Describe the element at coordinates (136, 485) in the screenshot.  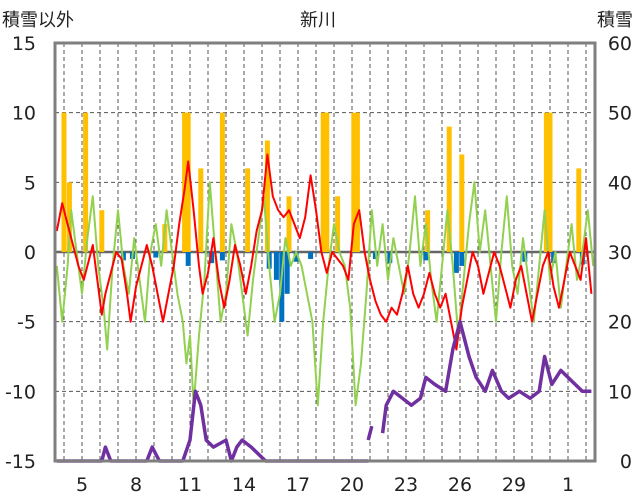
I see `x-tick-label: 8` at that location.